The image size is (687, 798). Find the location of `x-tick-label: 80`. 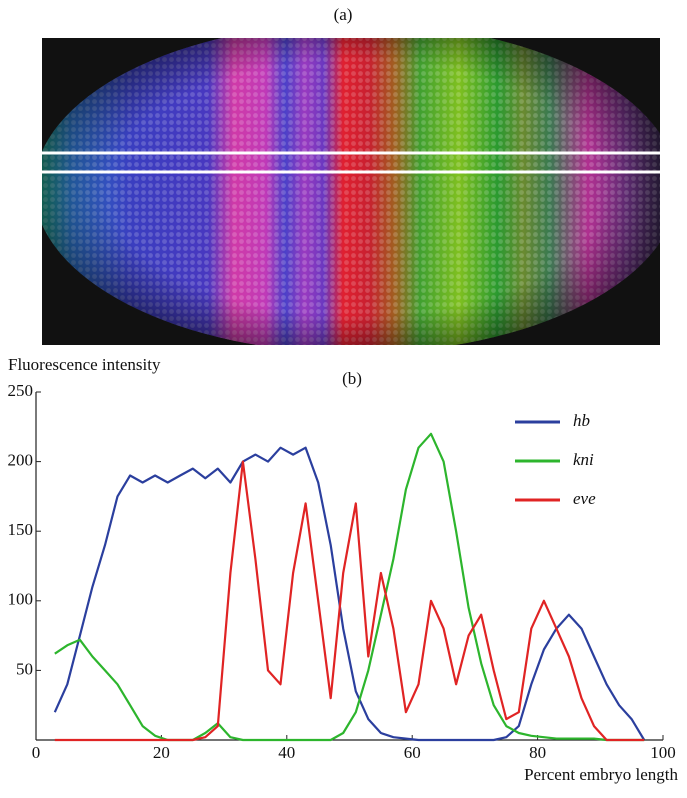

x-tick-label: 80 is located at coordinates (537, 752).